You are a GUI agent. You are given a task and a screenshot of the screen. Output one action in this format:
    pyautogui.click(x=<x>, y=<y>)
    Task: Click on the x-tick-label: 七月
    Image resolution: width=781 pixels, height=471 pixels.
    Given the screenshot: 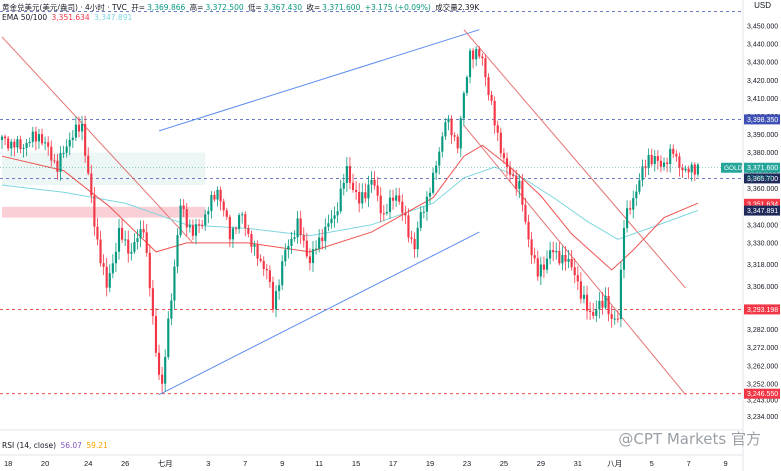 What is the action you would take?
    pyautogui.click(x=165, y=463)
    